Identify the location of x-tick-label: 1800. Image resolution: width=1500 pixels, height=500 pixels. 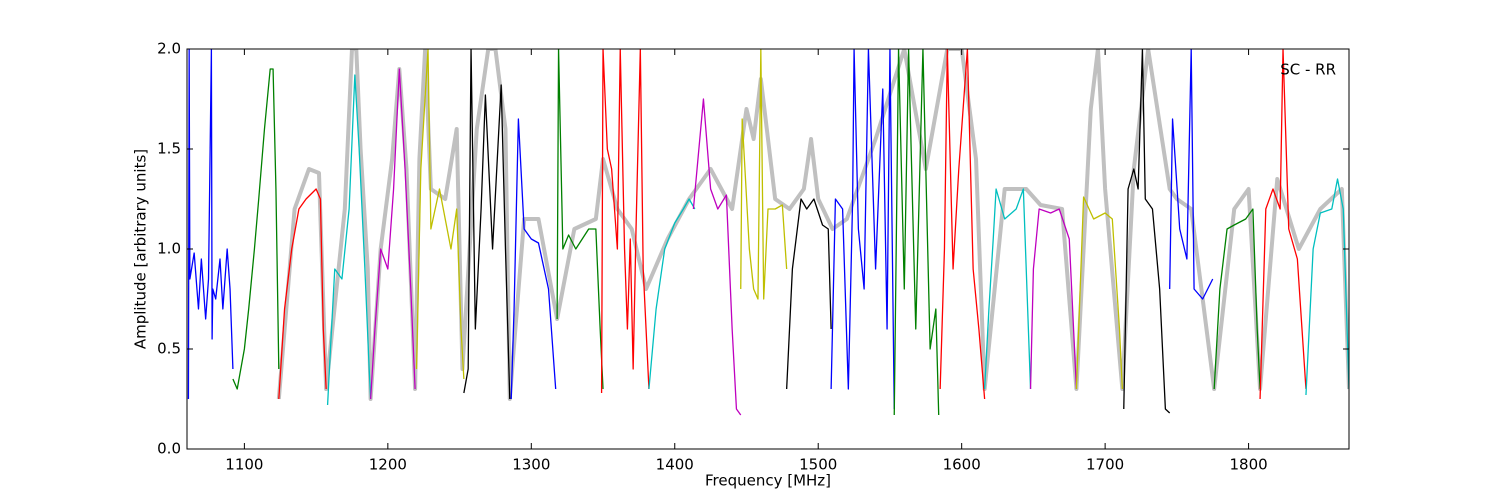
(1248, 465).